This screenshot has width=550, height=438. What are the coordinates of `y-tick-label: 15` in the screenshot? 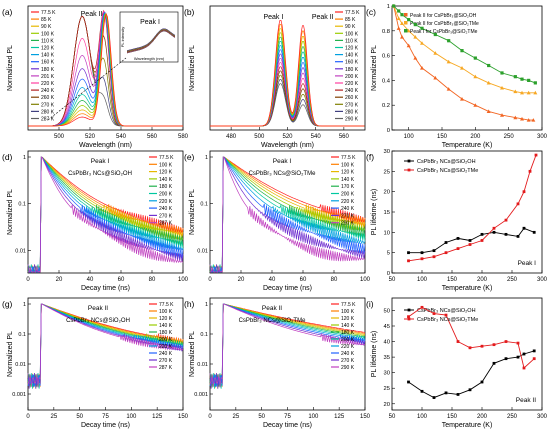 It's located at (387, 213).